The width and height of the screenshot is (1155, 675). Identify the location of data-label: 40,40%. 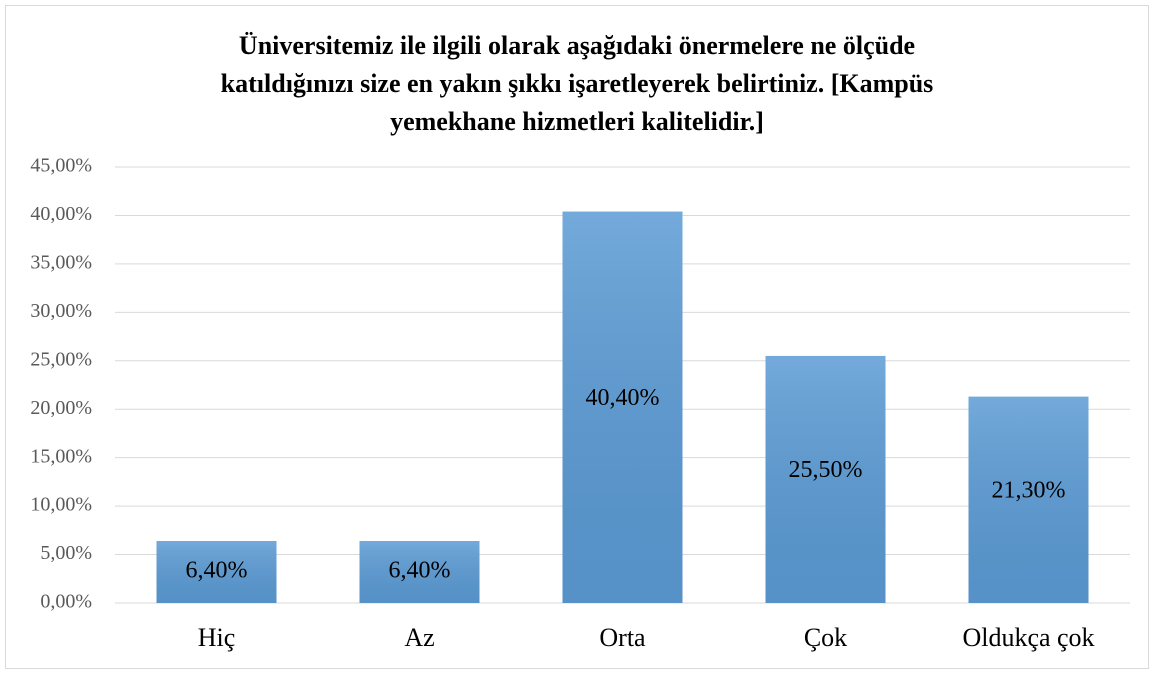
(623, 398).